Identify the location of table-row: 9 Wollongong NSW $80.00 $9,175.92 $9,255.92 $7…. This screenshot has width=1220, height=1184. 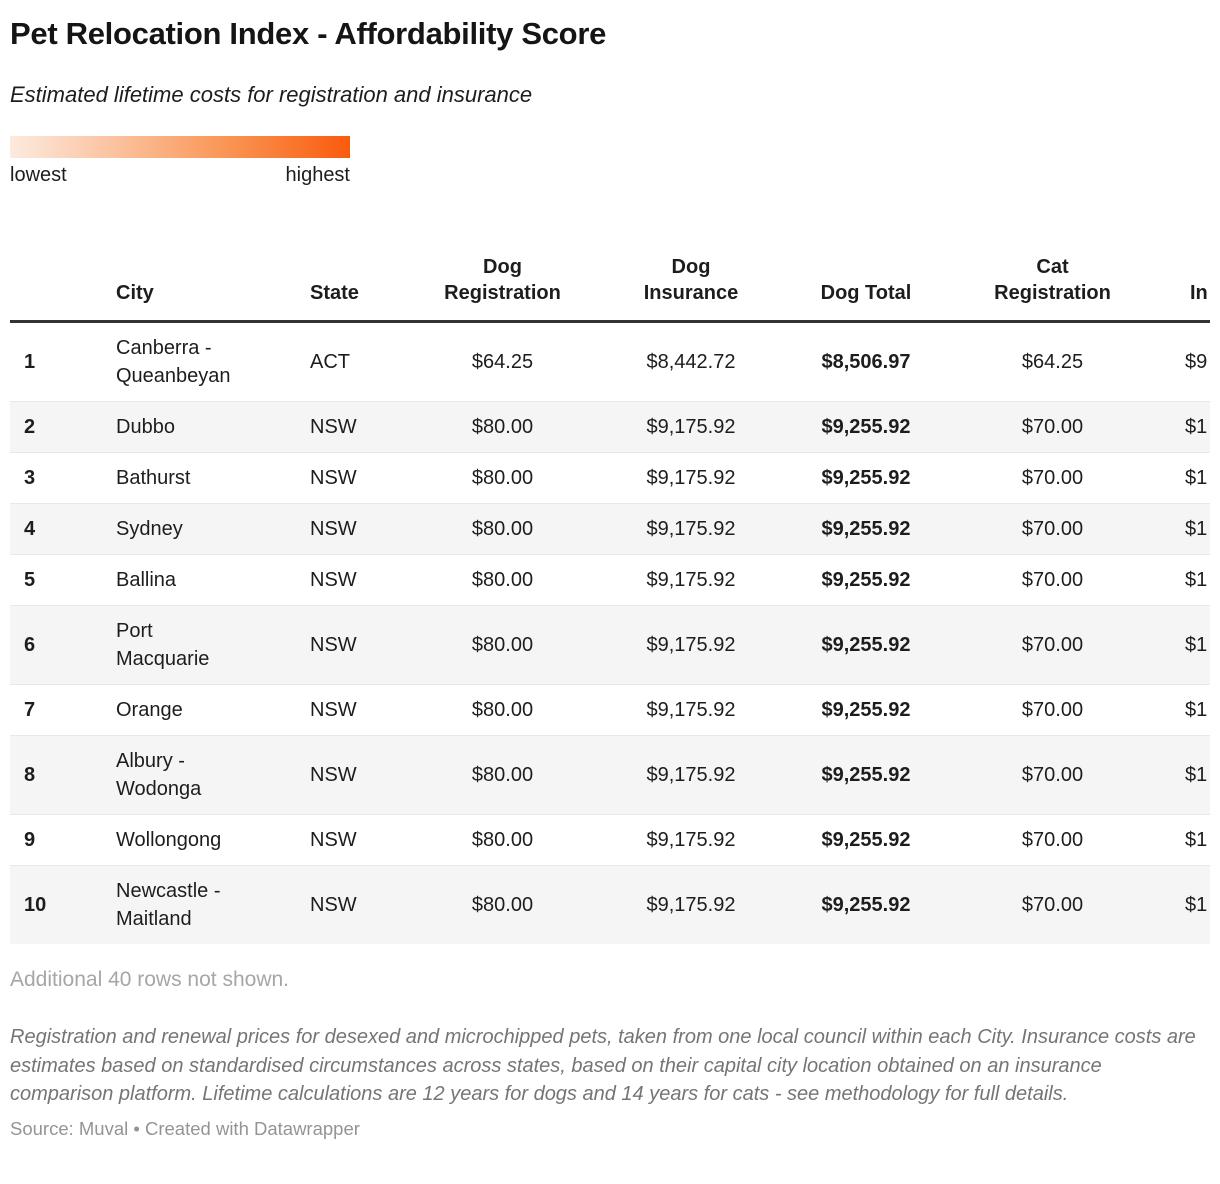
(610, 840).